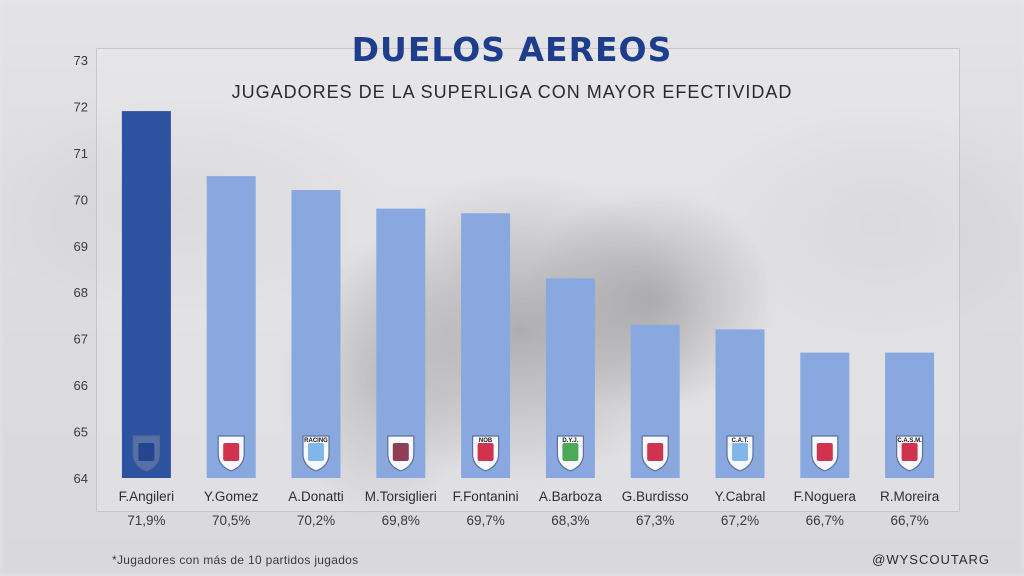  Describe the element at coordinates (81, 60) in the screenshot. I see `y-tick-label: 73` at that location.